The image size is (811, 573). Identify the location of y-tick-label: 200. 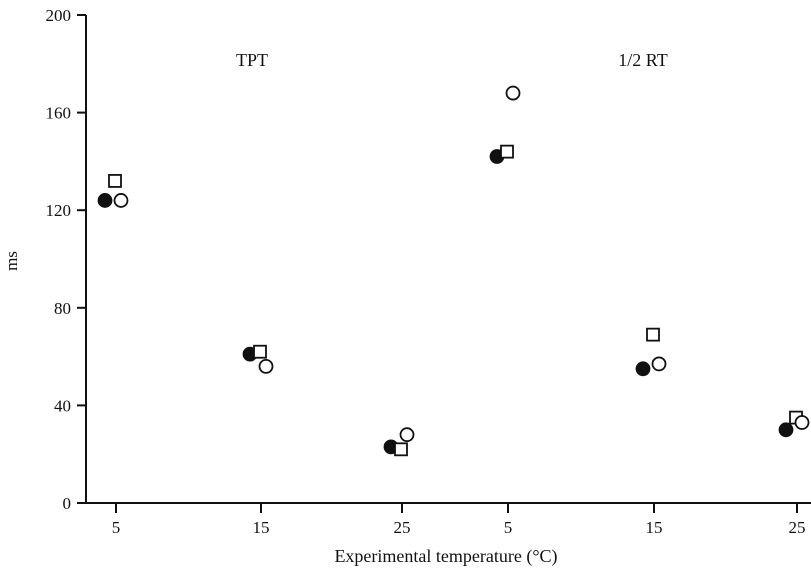
(59, 15).